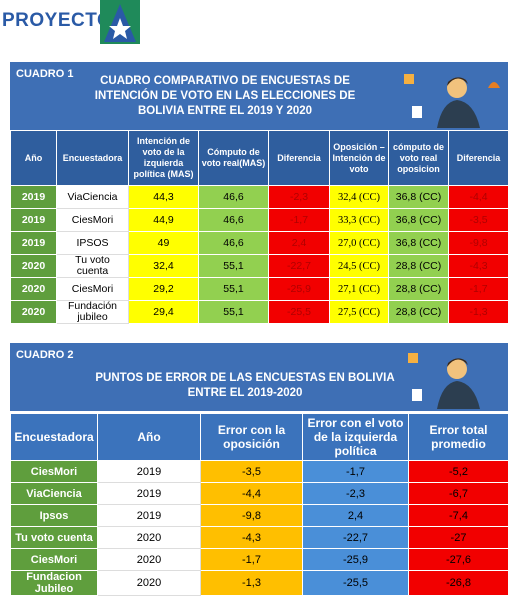 The width and height of the screenshot is (516, 600). Describe the element at coordinates (458, 471) in the screenshot. I see `table-cell: -5,2` at that location.